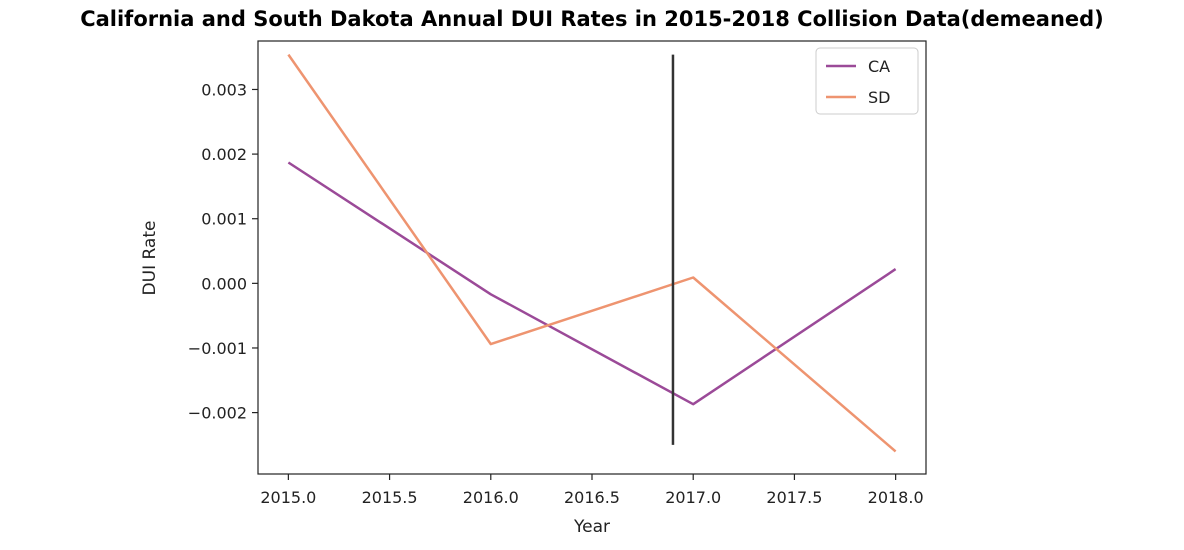 The image size is (1184, 550). I want to click on x-tick-label: 2016.5, so click(592, 497).